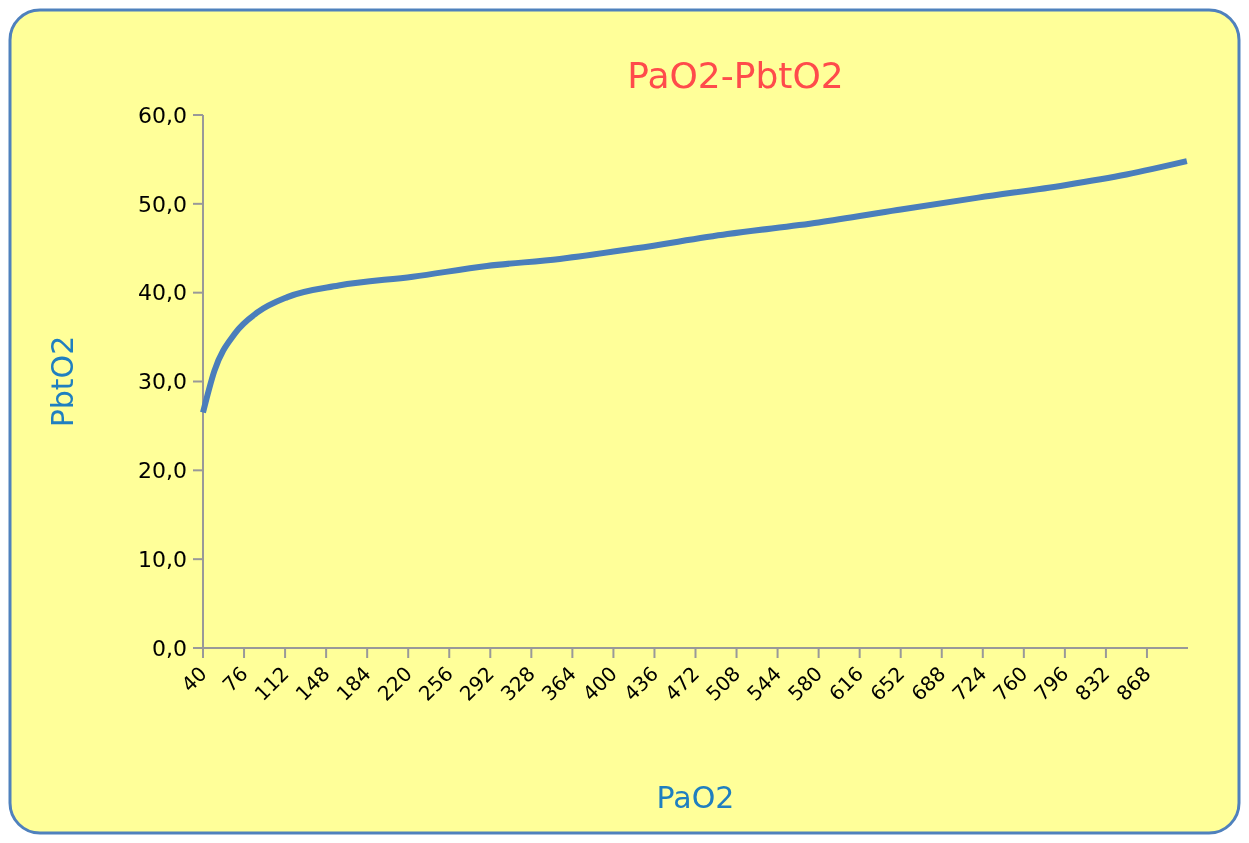  What do you see at coordinates (682, 683) in the screenshot?
I see `x-tick-label: 472` at bounding box center [682, 683].